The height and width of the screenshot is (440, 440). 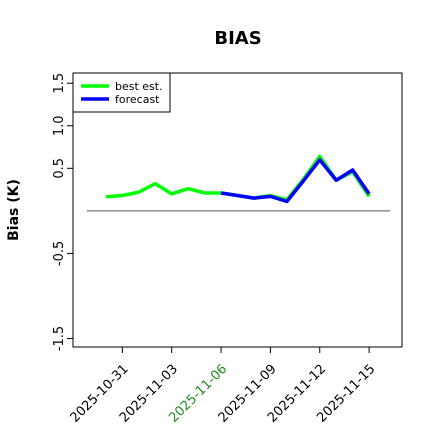 I want to click on legend-label: best est., so click(x=139, y=86).